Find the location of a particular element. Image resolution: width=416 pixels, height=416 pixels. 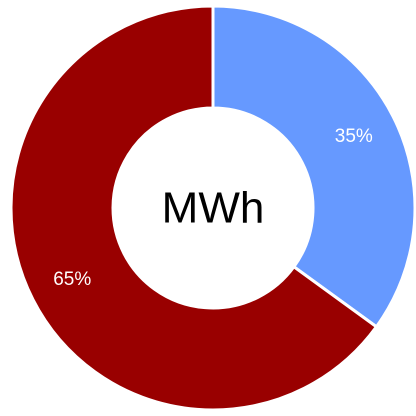

slice-label-0: 35% is located at coordinates (354, 136).